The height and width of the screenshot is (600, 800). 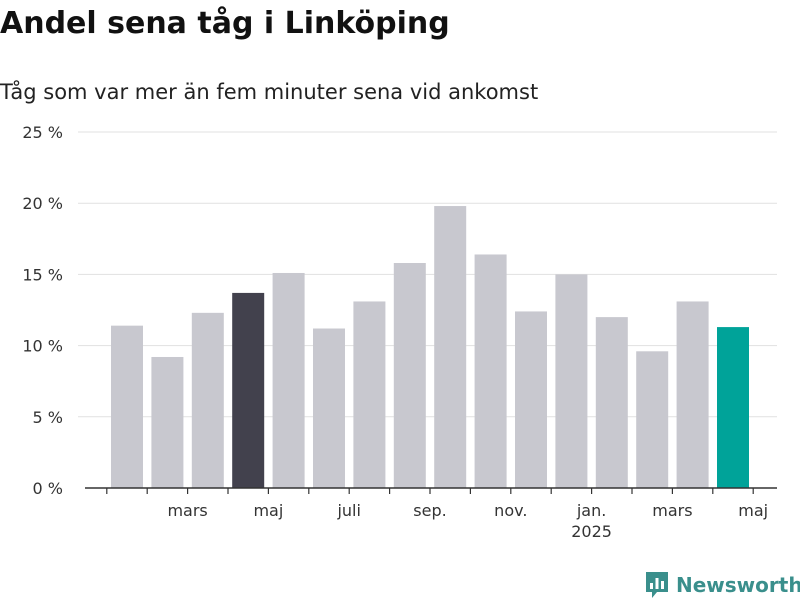 I want to click on x-tick-sublabel: 2025, so click(x=591, y=531).